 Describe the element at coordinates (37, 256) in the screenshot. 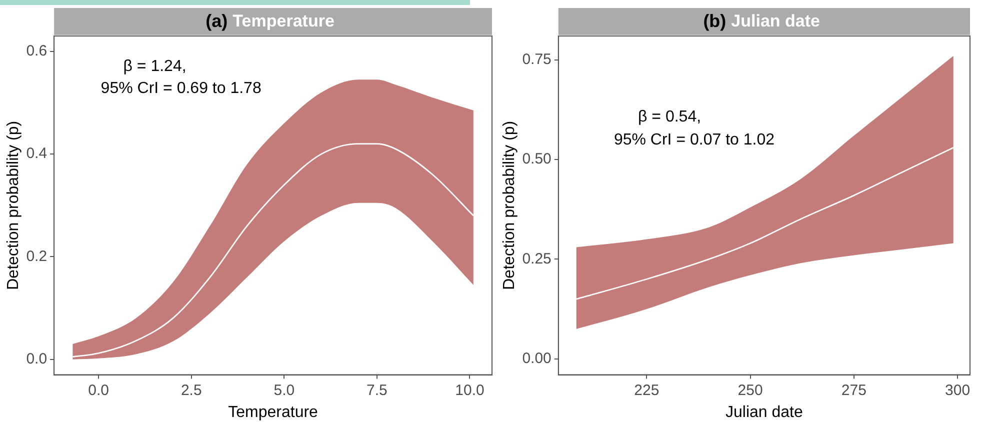

I see `y-tick-label: 0.2` at that location.